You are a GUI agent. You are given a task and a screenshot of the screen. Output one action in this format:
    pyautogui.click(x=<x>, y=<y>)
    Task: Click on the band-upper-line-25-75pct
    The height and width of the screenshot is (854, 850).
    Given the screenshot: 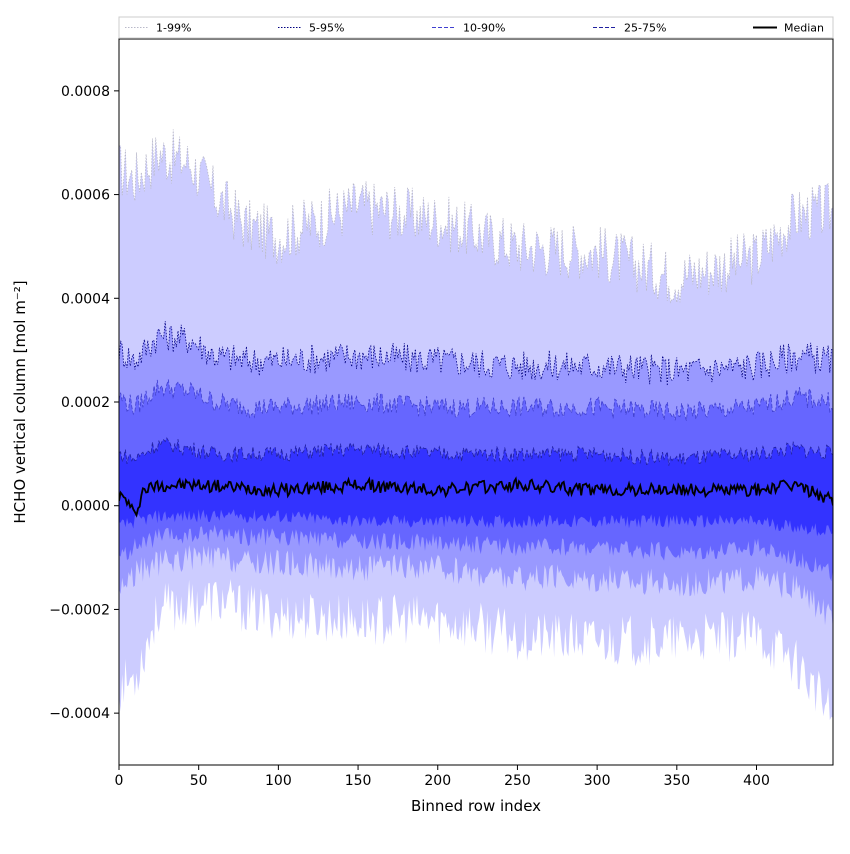 What is the action you would take?
    pyautogui.click(x=476, y=451)
    